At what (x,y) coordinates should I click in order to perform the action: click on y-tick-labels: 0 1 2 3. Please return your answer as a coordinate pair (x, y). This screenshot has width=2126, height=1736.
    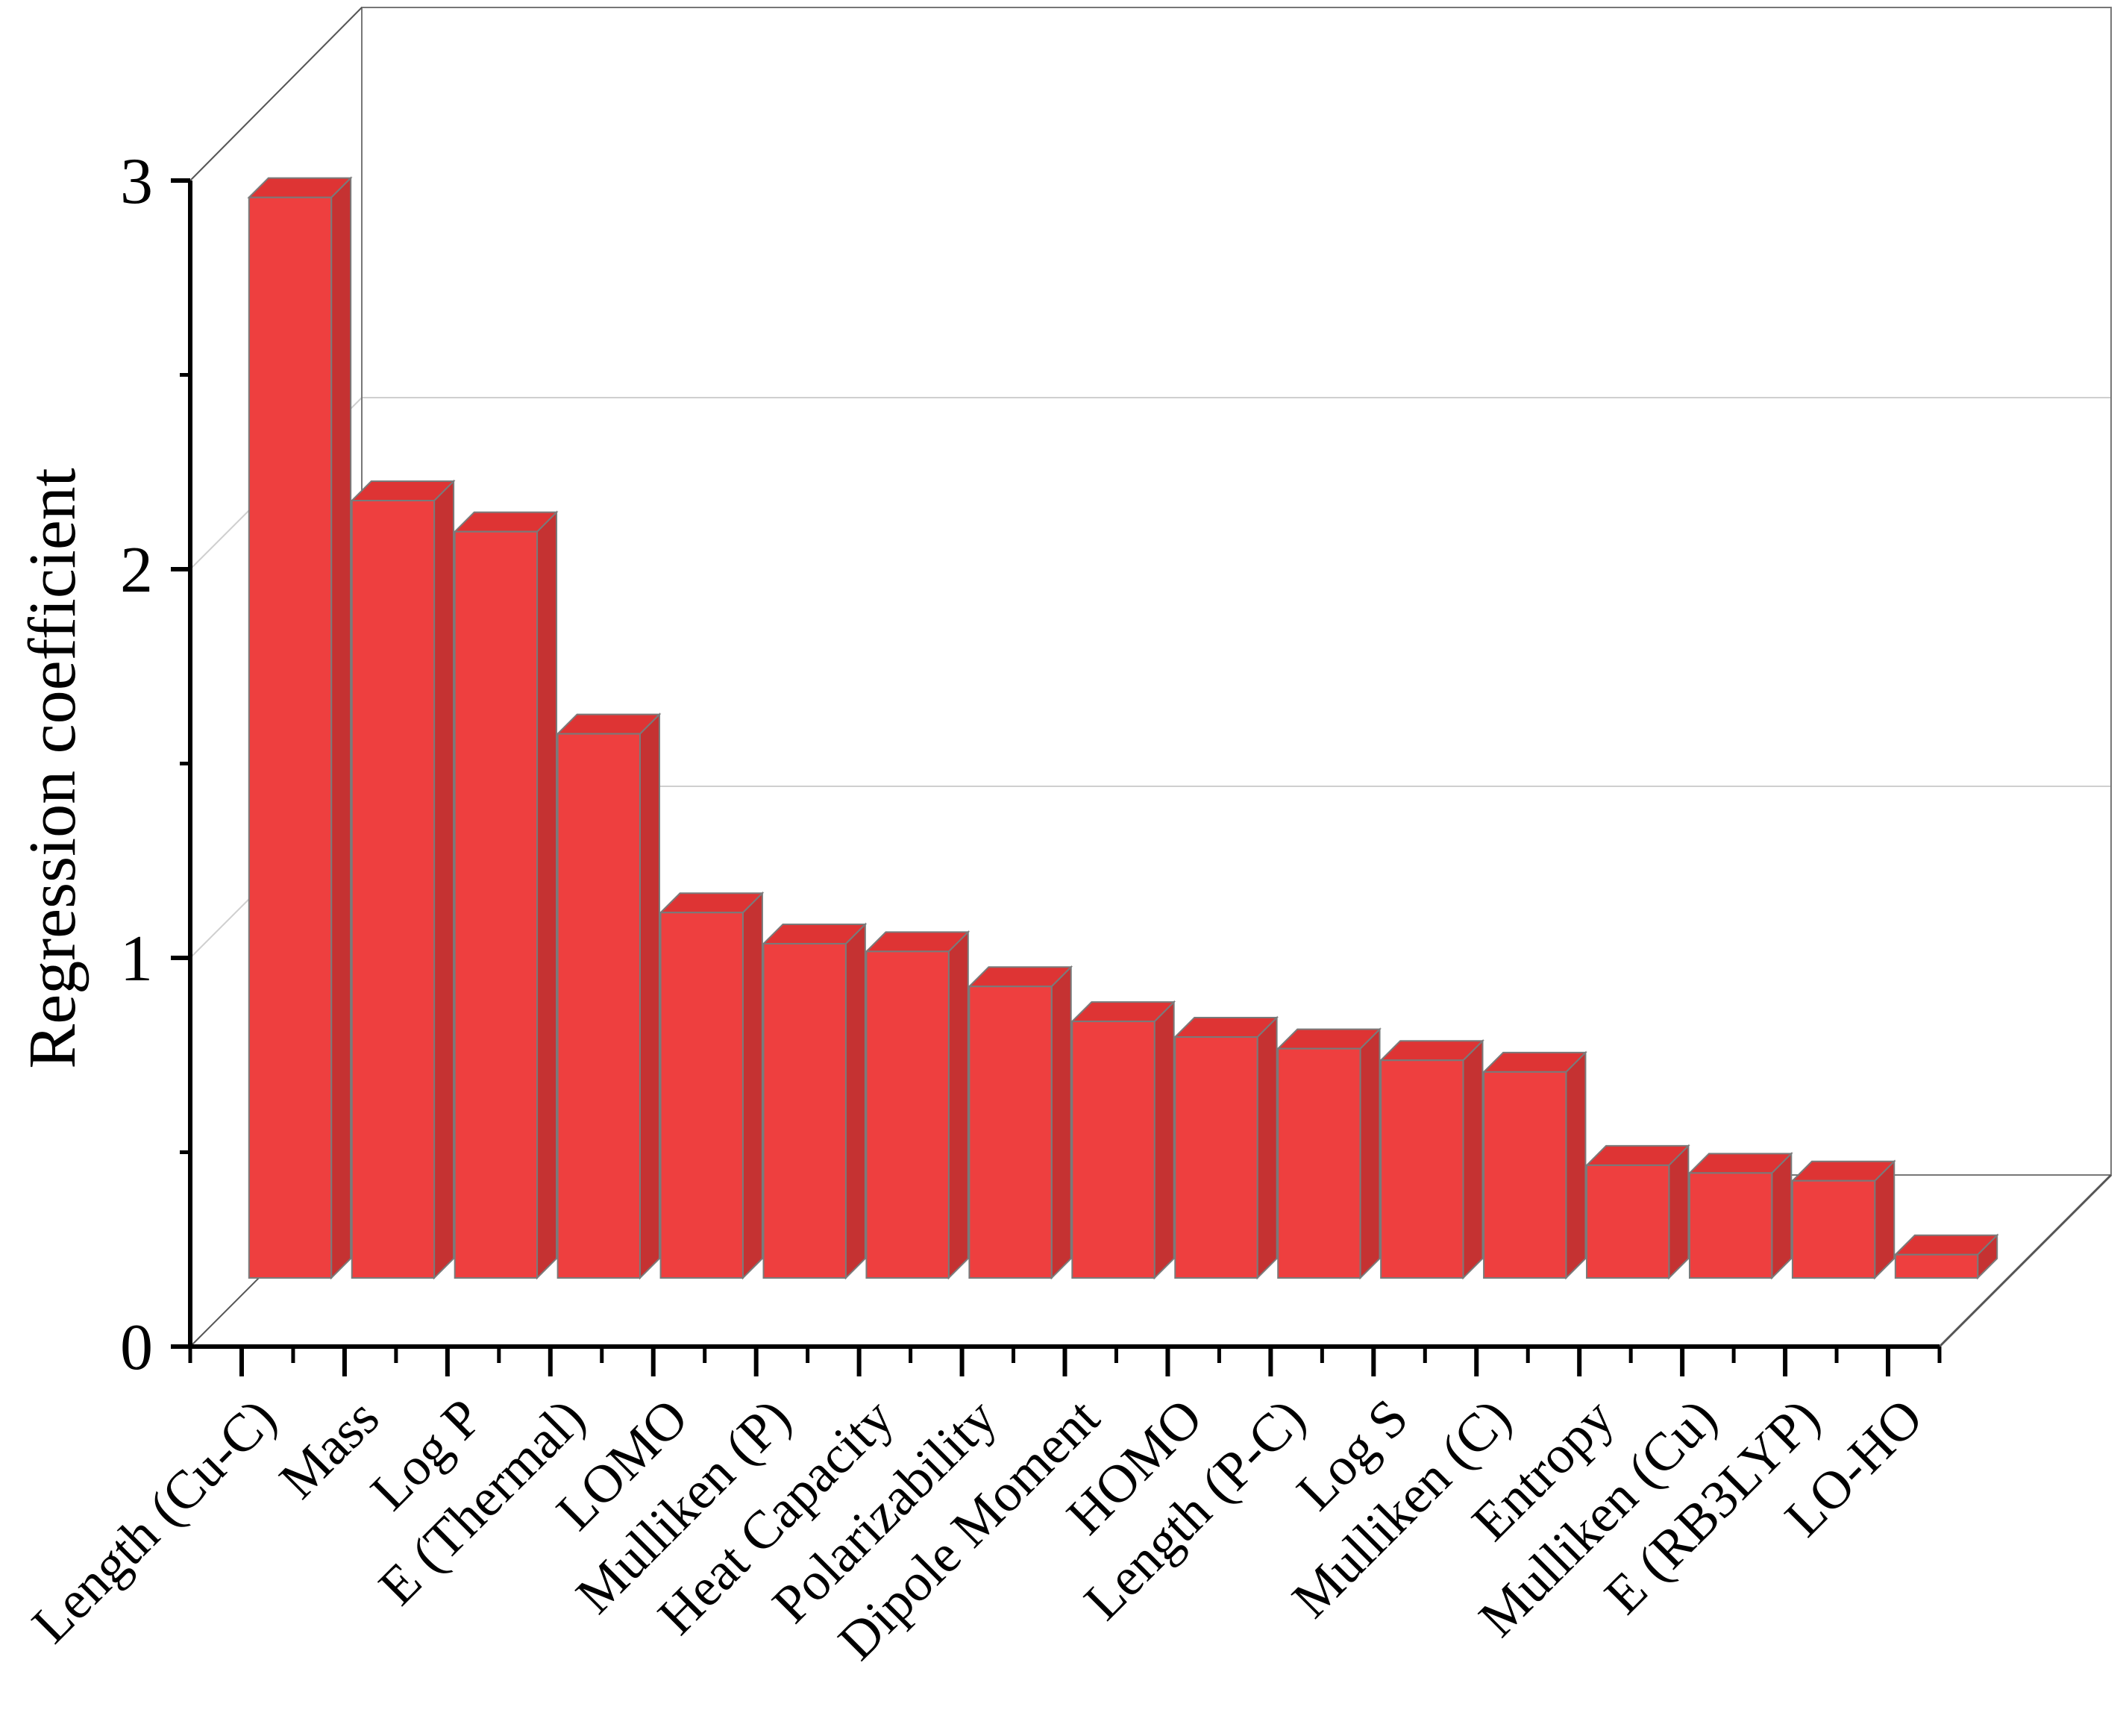
    Looking at the image, I should click on (136, 764).